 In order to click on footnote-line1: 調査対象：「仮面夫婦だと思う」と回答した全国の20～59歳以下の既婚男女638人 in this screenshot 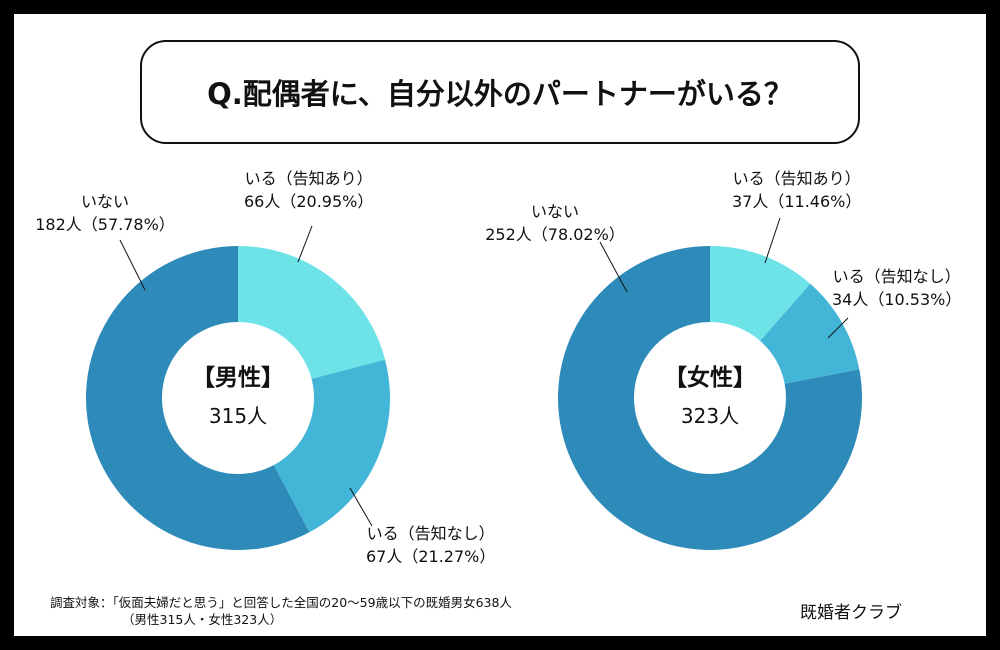, I will do `click(281, 602)`.